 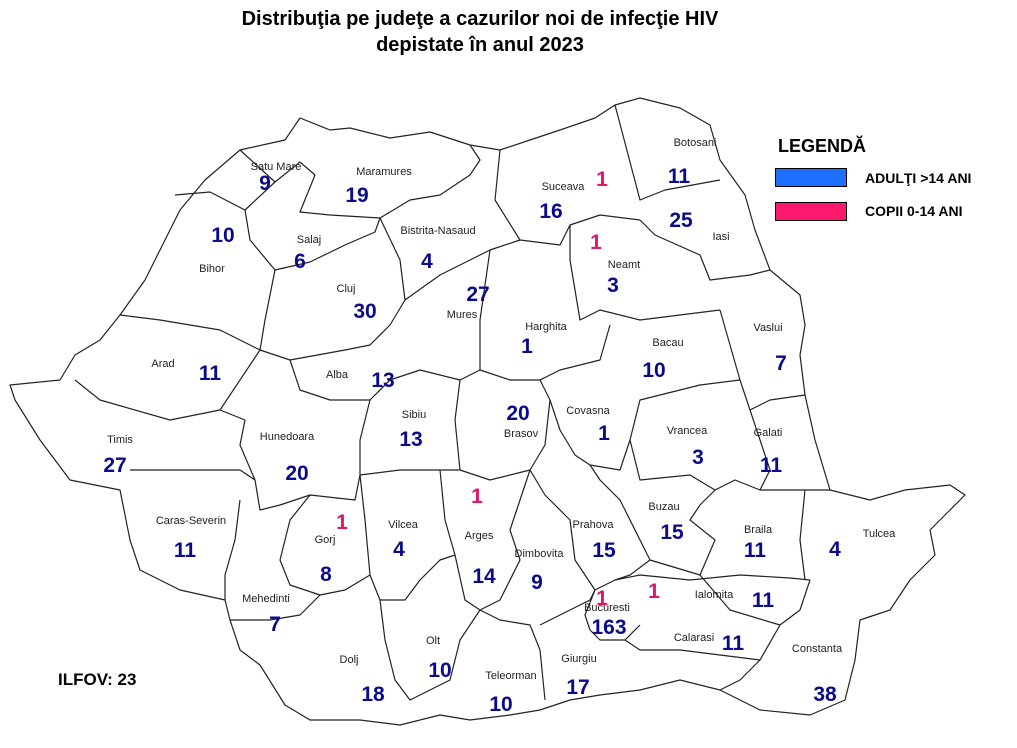 I want to click on legend-title: LEGENDĂ, so click(x=822, y=146).